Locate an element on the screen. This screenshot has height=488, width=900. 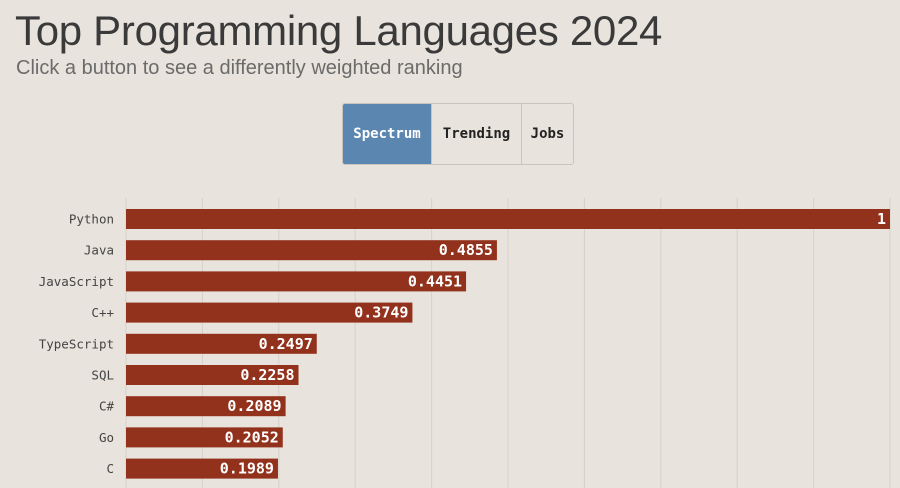
bar-javascript is located at coordinates (296, 281).